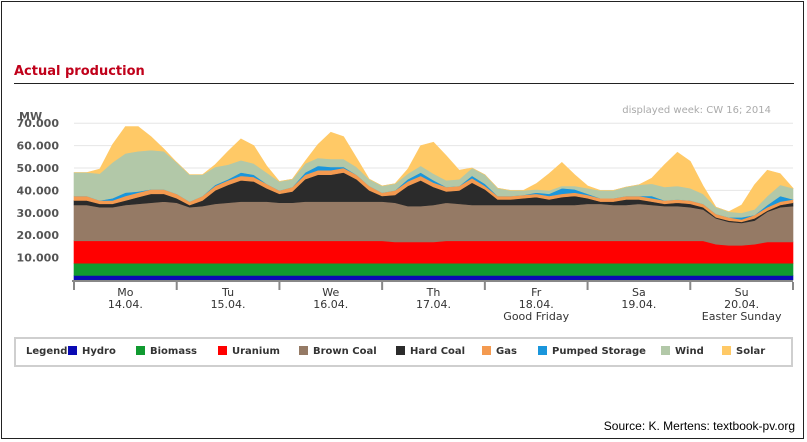 The height and width of the screenshot is (442, 807). I want to click on legend-item: Hydro, so click(92, 351).